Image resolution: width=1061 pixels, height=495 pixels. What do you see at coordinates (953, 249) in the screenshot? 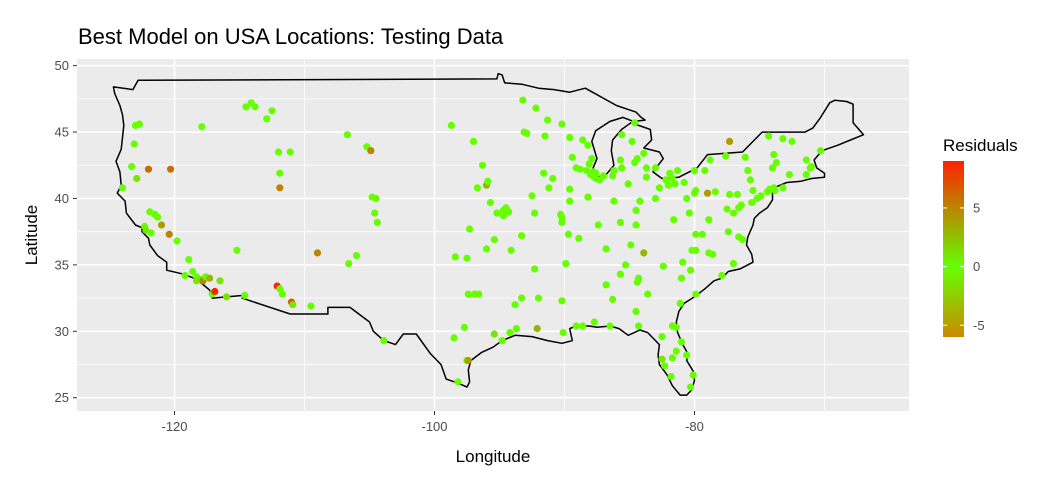
I see `legend-colorbar` at bounding box center [953, 249].